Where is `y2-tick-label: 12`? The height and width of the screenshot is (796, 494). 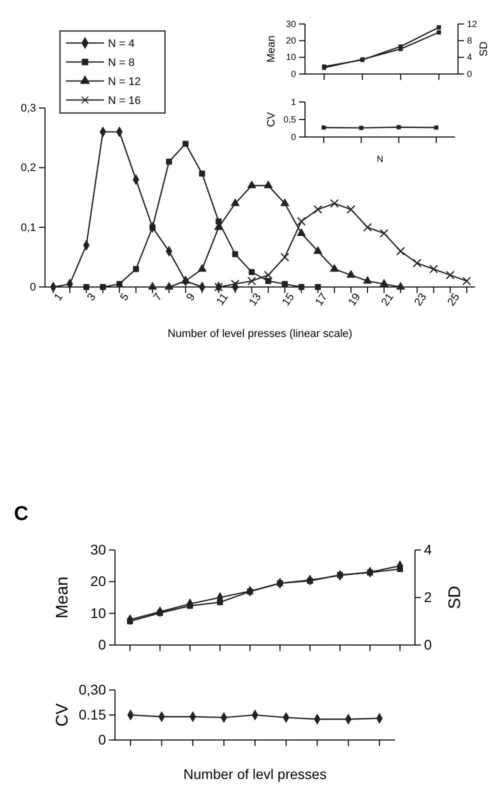
y2-tick-label: 12 is located at coordinates (472, 23).